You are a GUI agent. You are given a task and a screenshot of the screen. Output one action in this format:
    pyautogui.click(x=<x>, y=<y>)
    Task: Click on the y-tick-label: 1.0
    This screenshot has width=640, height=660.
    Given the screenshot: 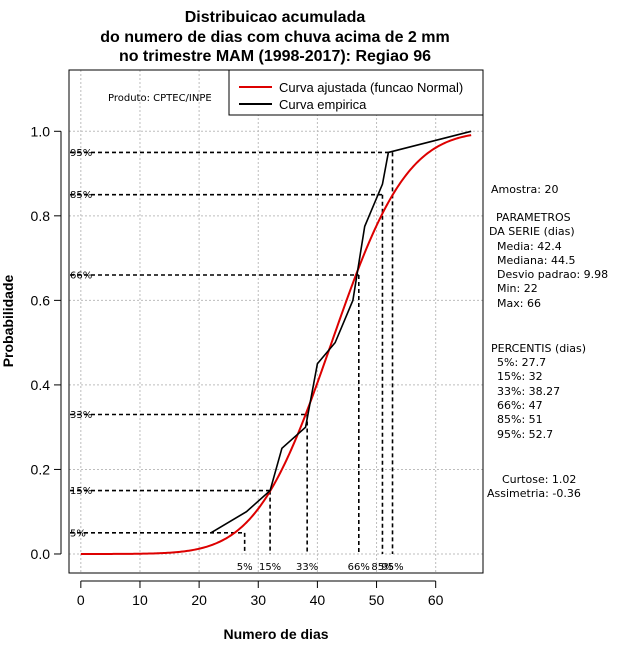 What is the action you would take?
    pyautogui.click(x=41, y=131)
    